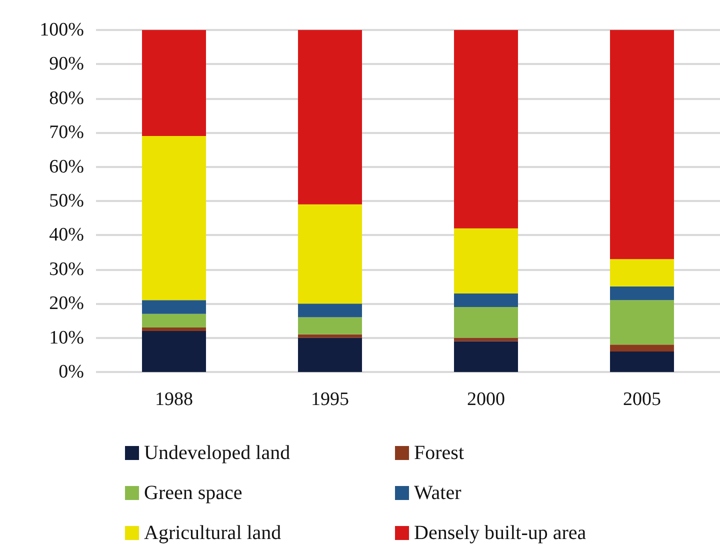 This screenshot has width=720, height=550. I want to click on y-tick-label: 80%, so click(66, 98).